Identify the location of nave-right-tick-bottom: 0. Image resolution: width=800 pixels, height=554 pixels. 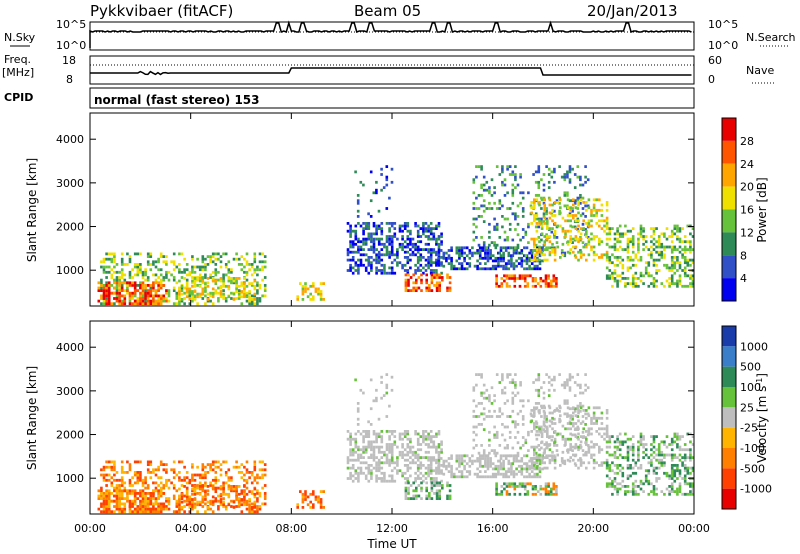
(711, 79).